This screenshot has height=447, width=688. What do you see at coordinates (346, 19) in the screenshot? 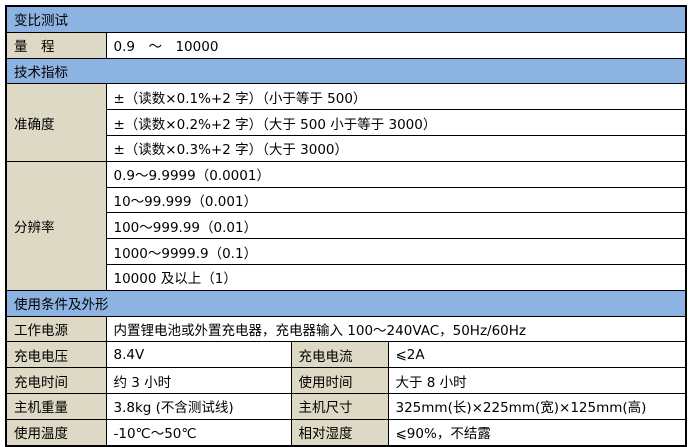
I see `section-ratio-test: 变比测试` at bounding box center [346, 19].